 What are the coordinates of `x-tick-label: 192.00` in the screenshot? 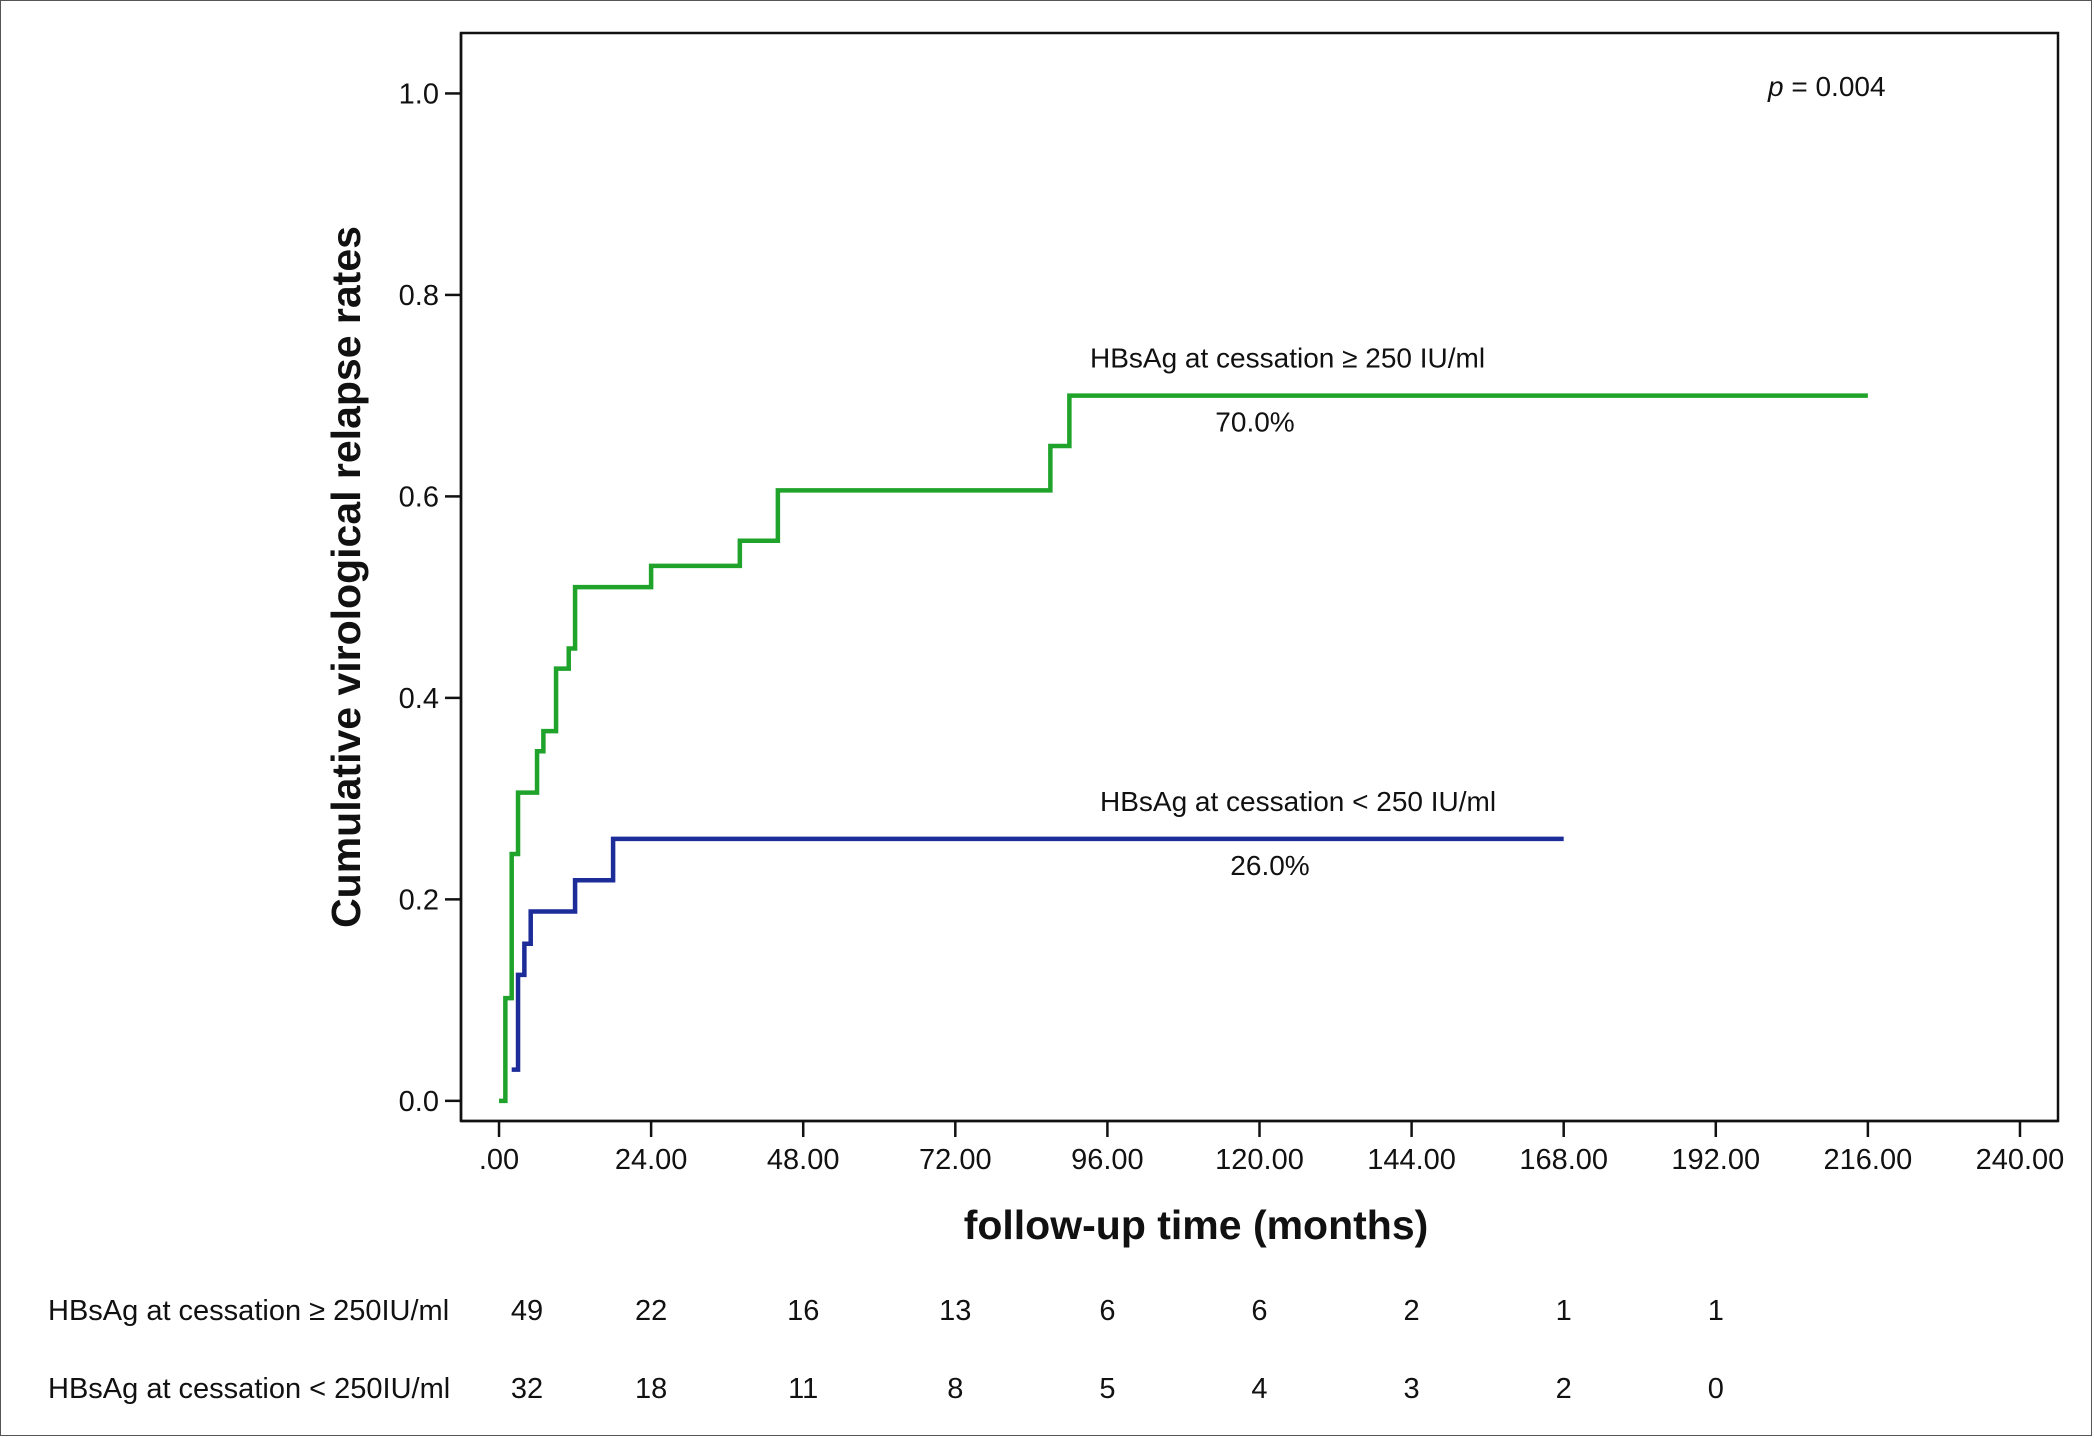 It's located at (1715, 1160).